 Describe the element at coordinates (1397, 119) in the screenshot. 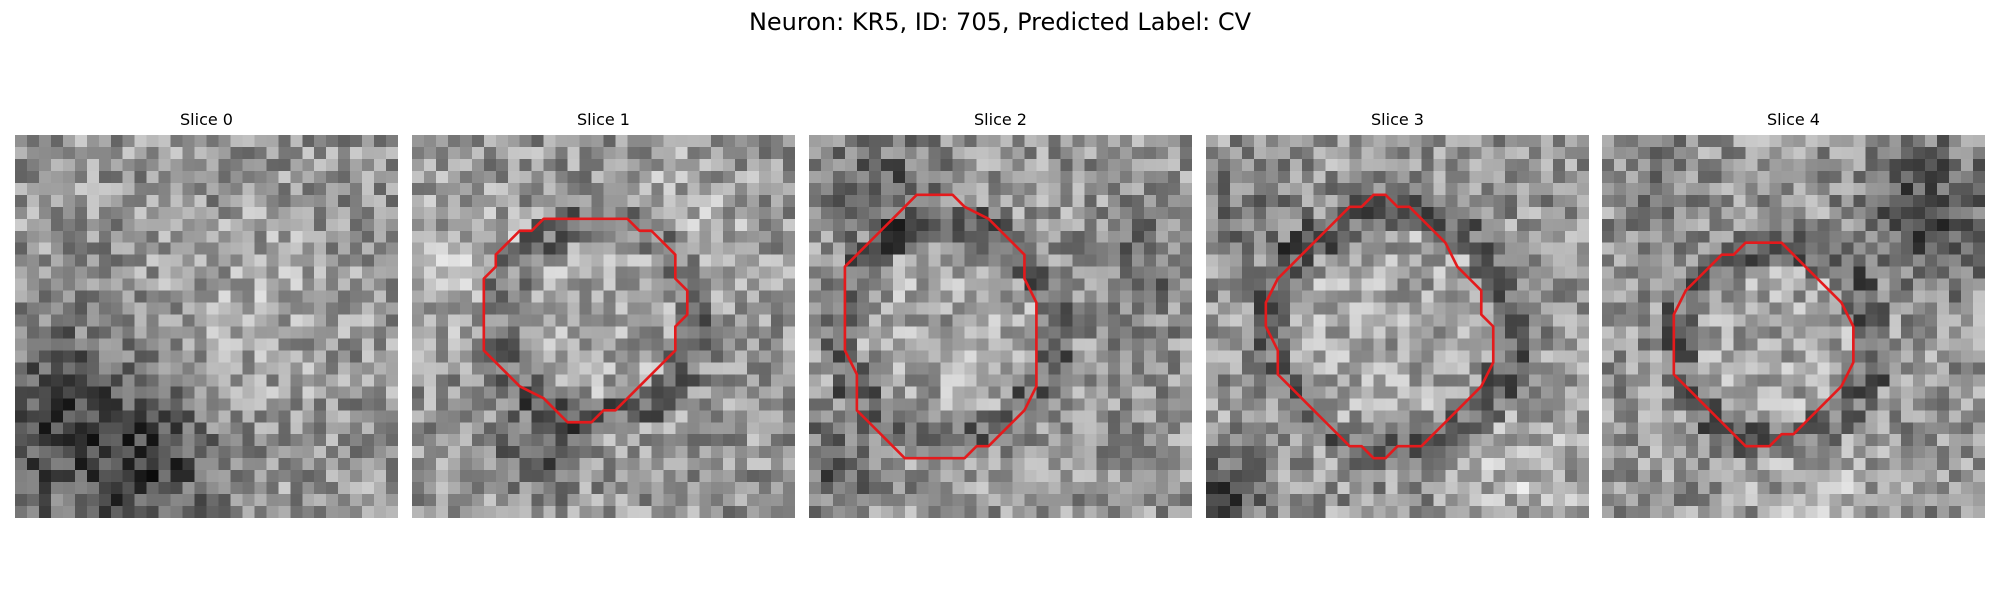

I see `slice-label: Slice 3` at that location.